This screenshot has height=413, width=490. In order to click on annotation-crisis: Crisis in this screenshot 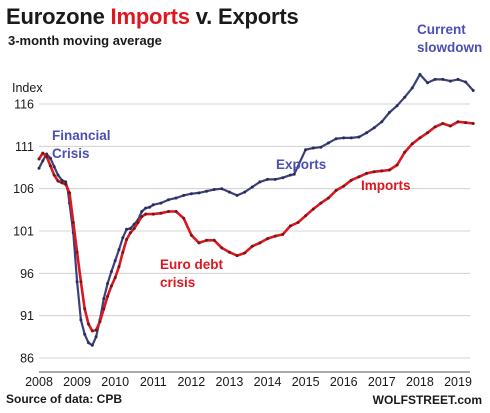, I will do `click(71, 153)`.